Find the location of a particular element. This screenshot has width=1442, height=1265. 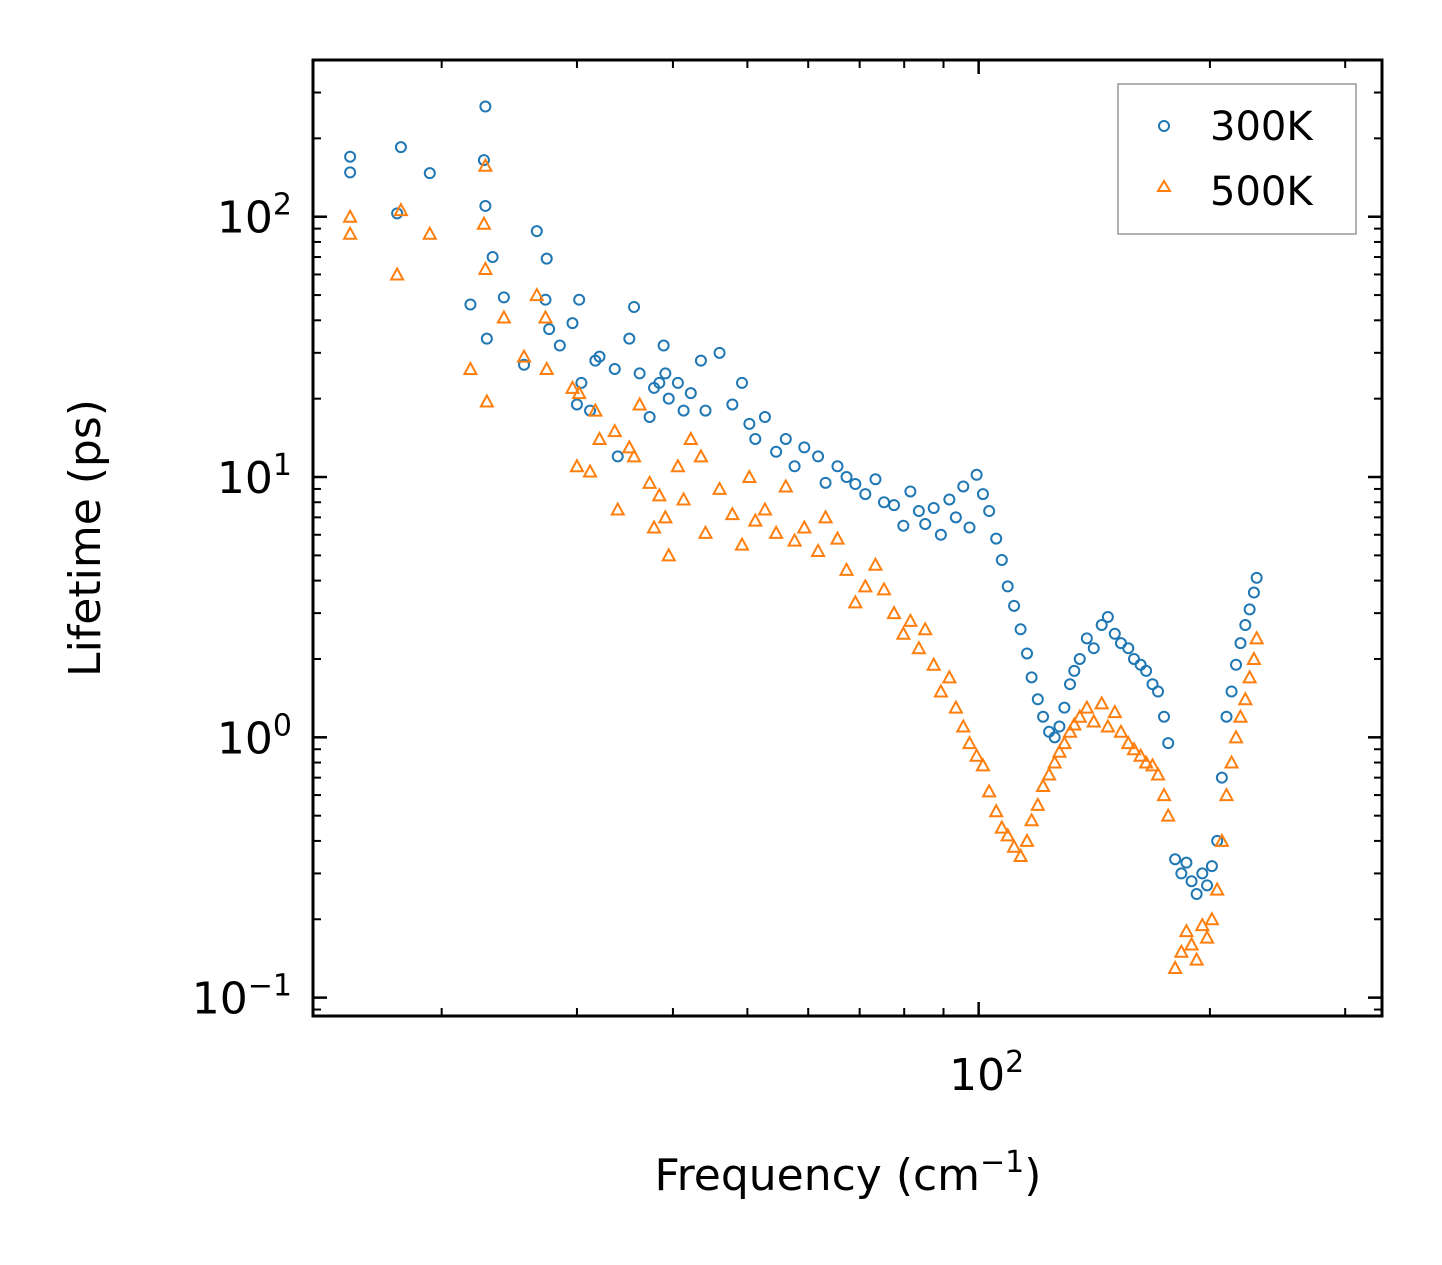

x-axis-title: Frequency (cm−1) is located at coordinates (848, 1173).